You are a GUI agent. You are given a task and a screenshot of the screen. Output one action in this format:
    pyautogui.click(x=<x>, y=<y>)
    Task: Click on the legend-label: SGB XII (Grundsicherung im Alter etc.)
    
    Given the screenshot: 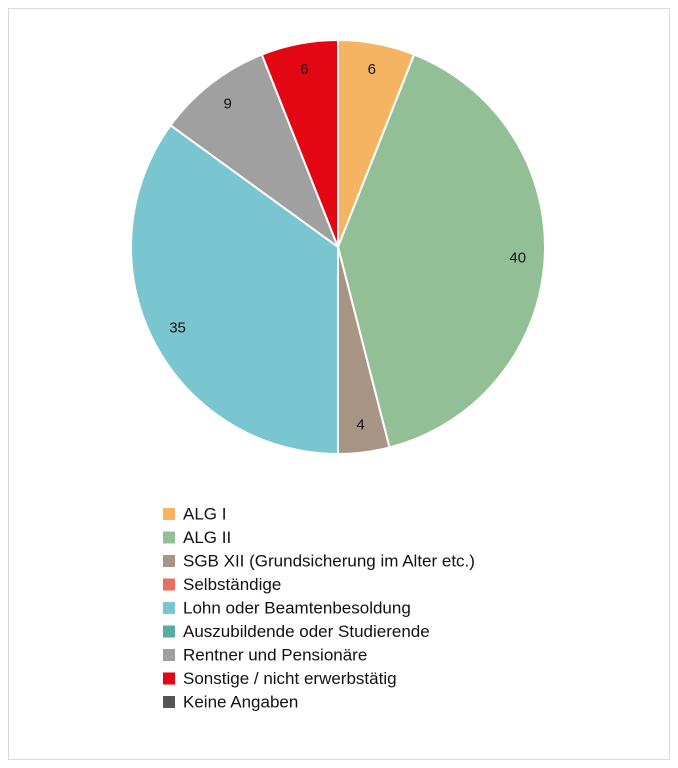 What is the action you would take?
    pyautogui.click(x=329, y=560)
    